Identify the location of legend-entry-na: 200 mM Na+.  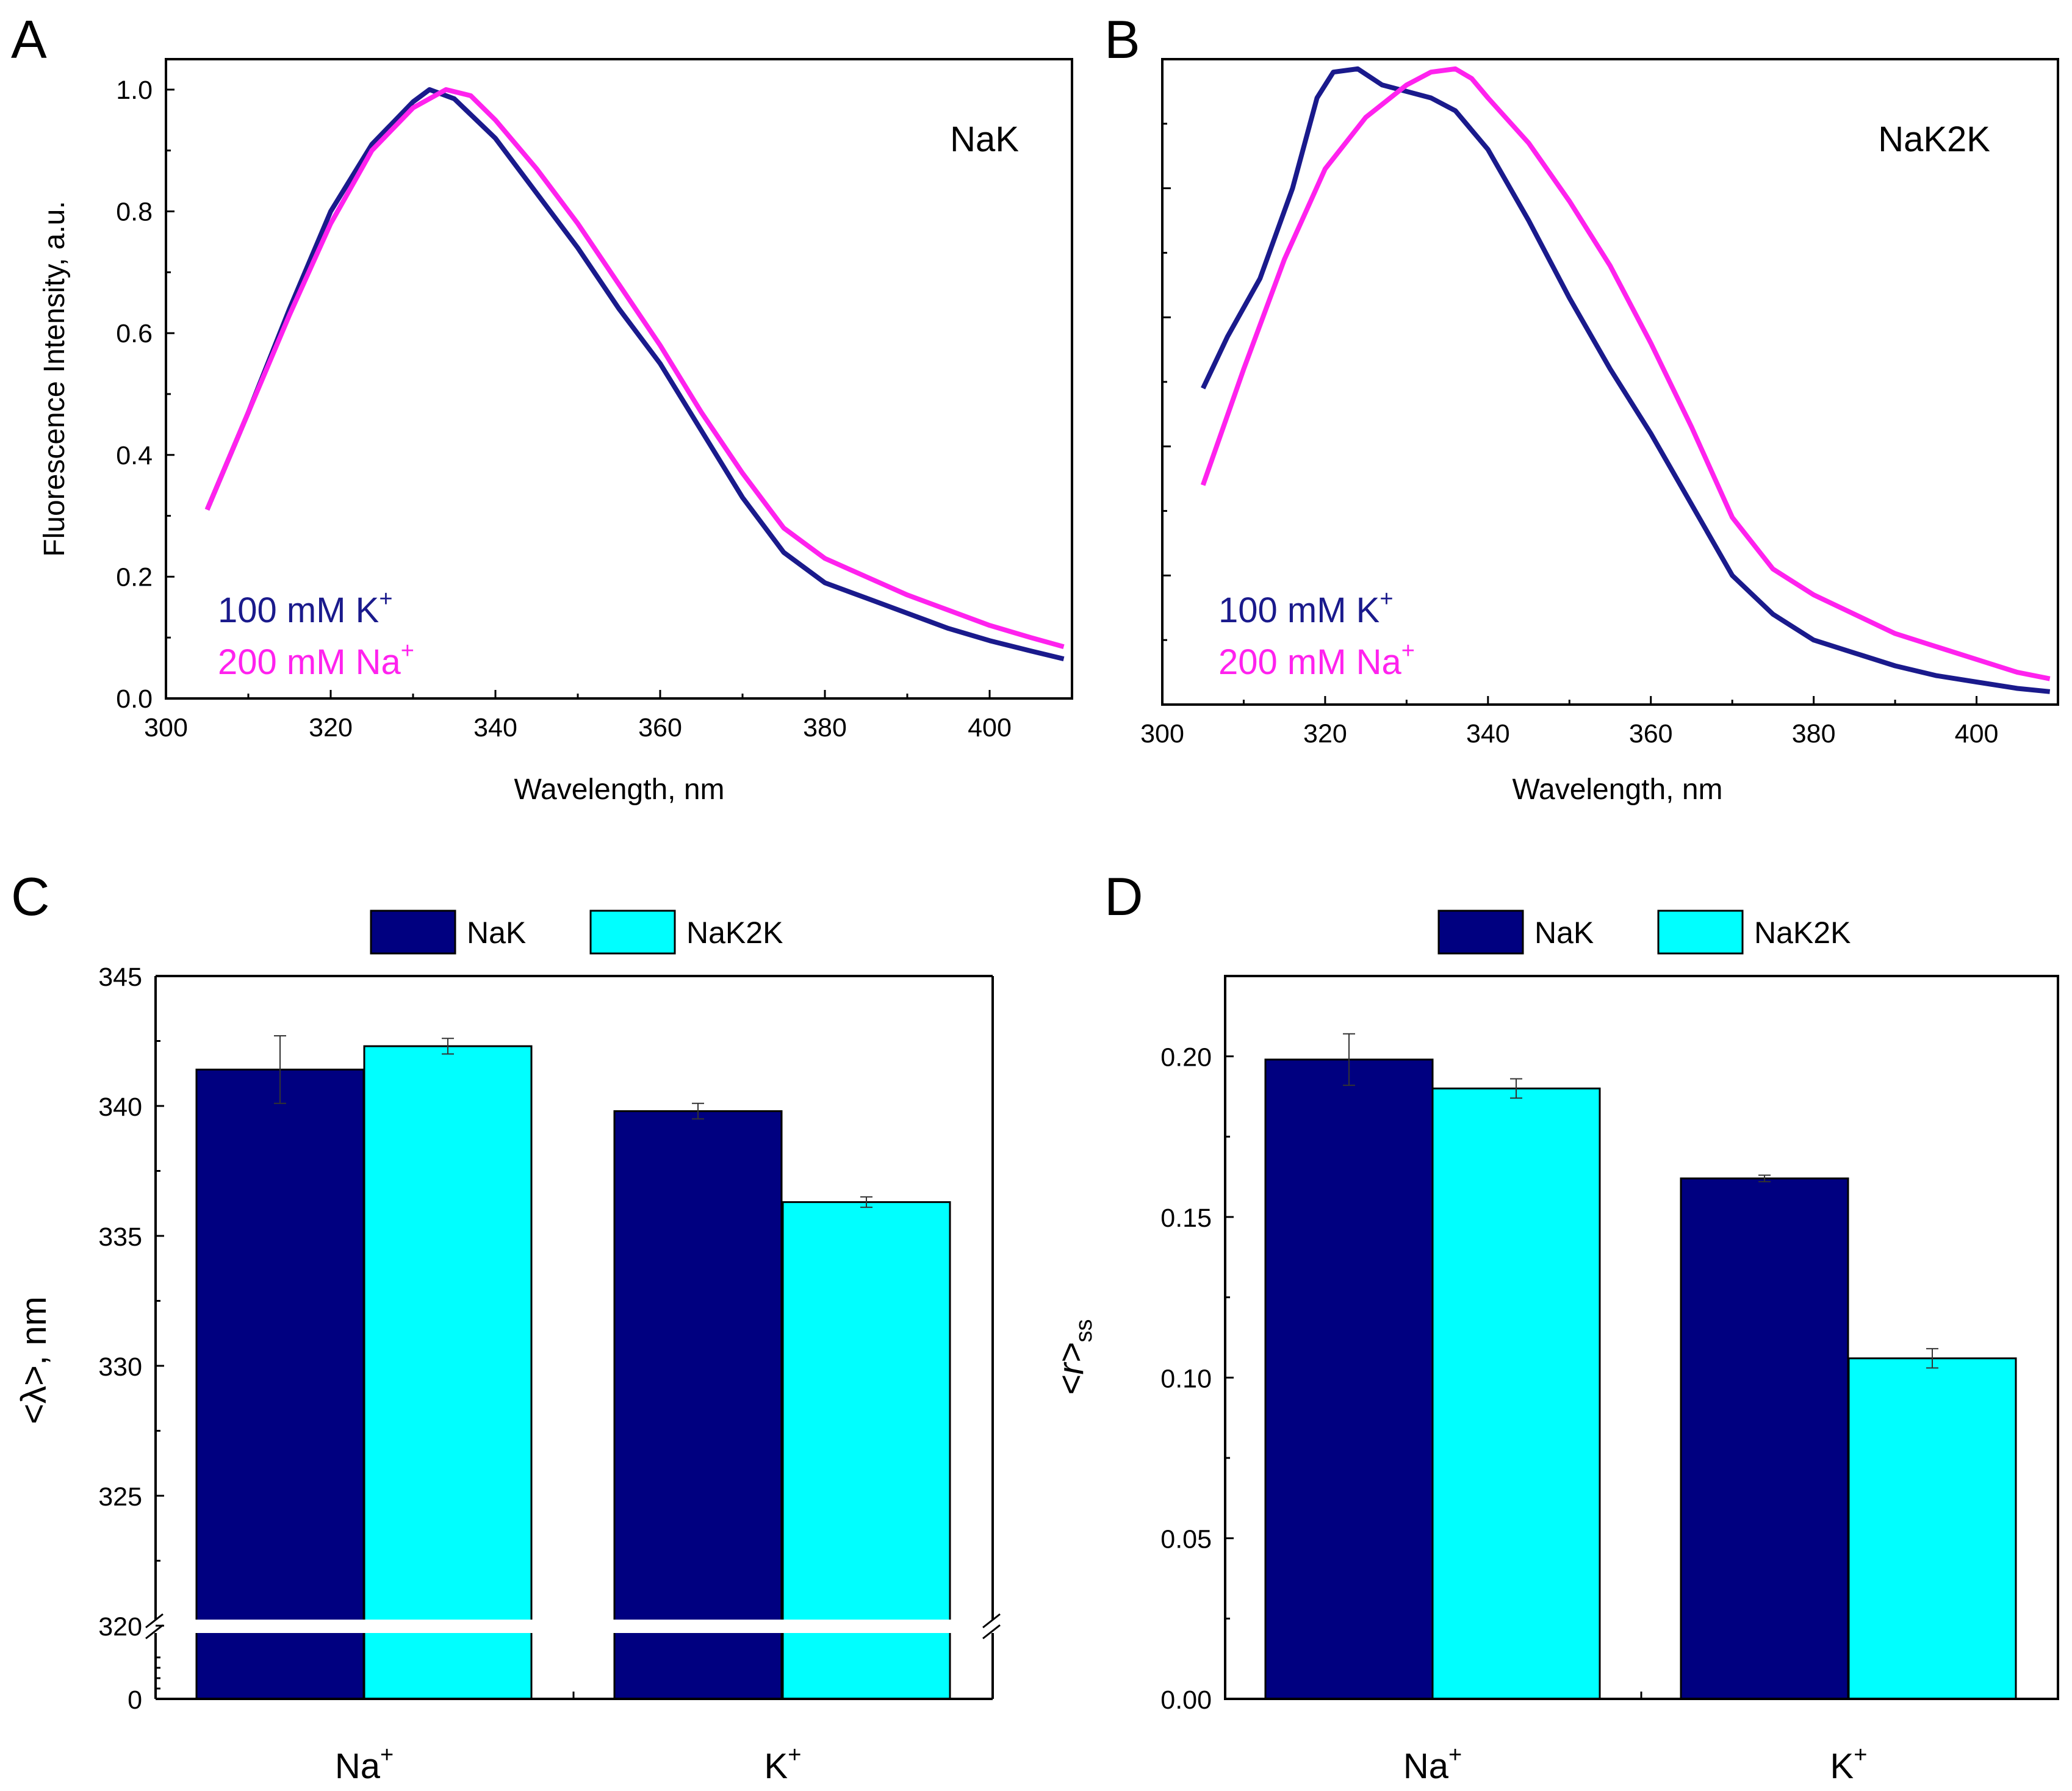
(316, 660).